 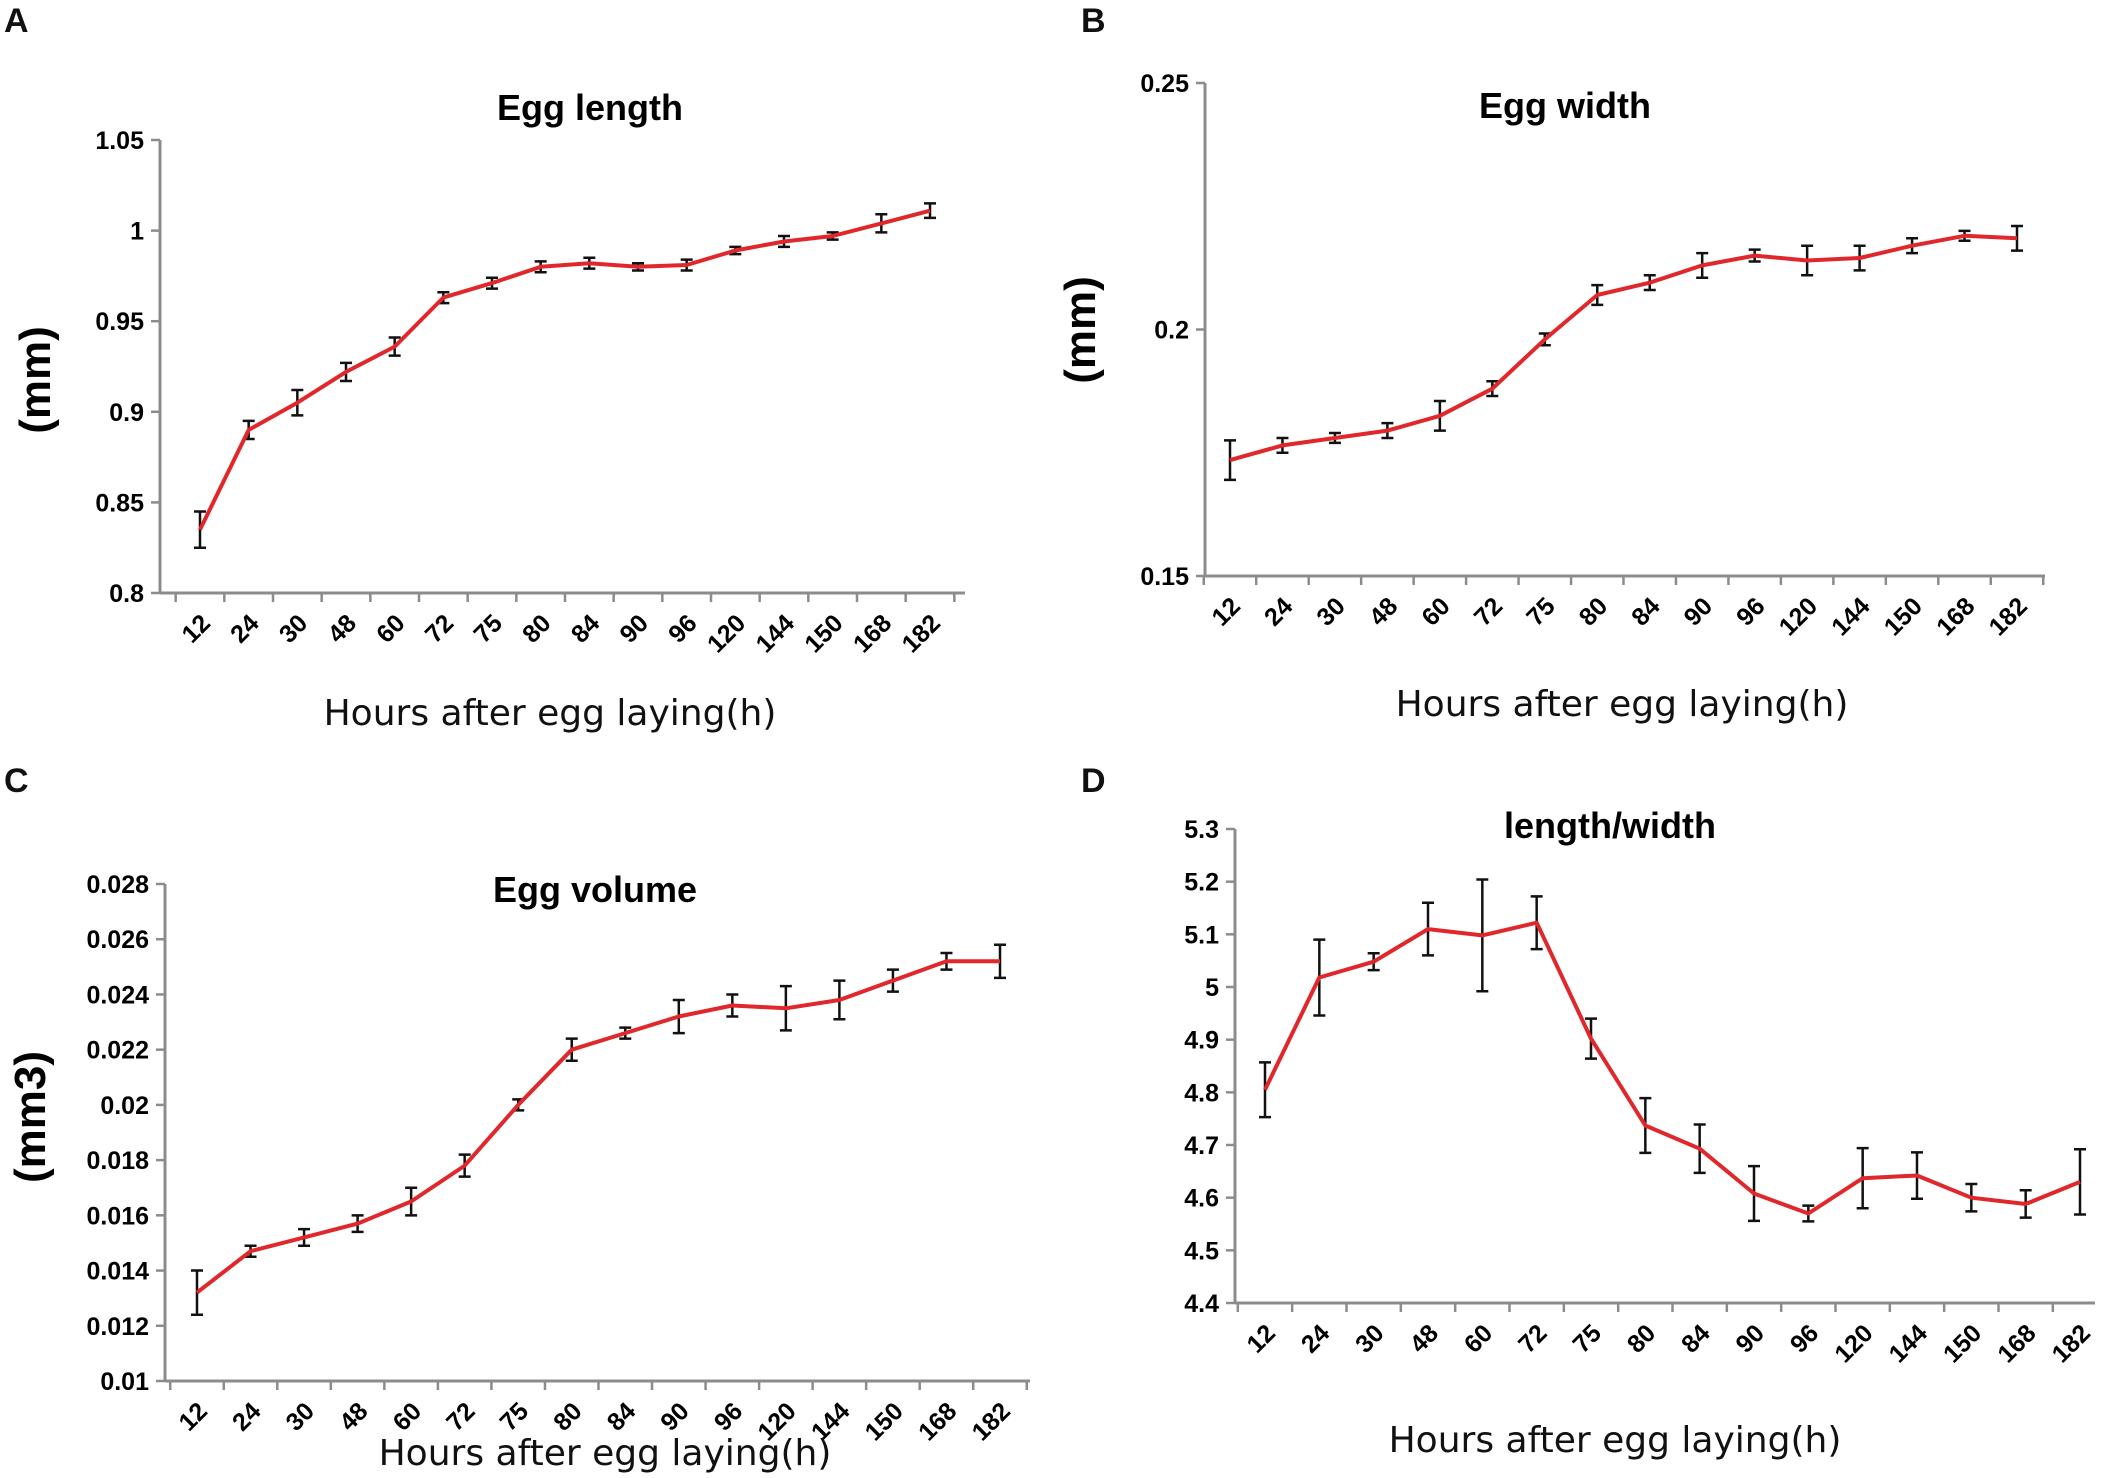 What do you see at coordinates (117, 885) in the screenshot?
I see `y-tick-label: 0.028` at bounding box center [117, 885].